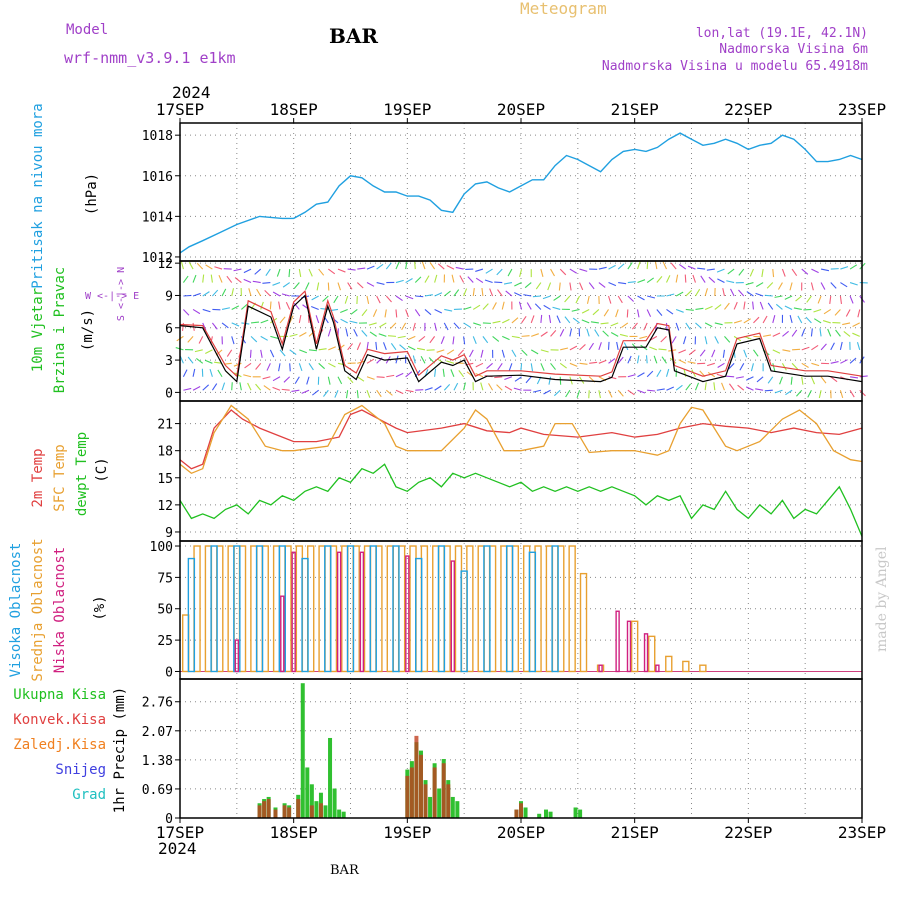  Describe the element at coordinates (60, 477) in the screenshot. I see `temp-label-2: SFC Temp` at that location.